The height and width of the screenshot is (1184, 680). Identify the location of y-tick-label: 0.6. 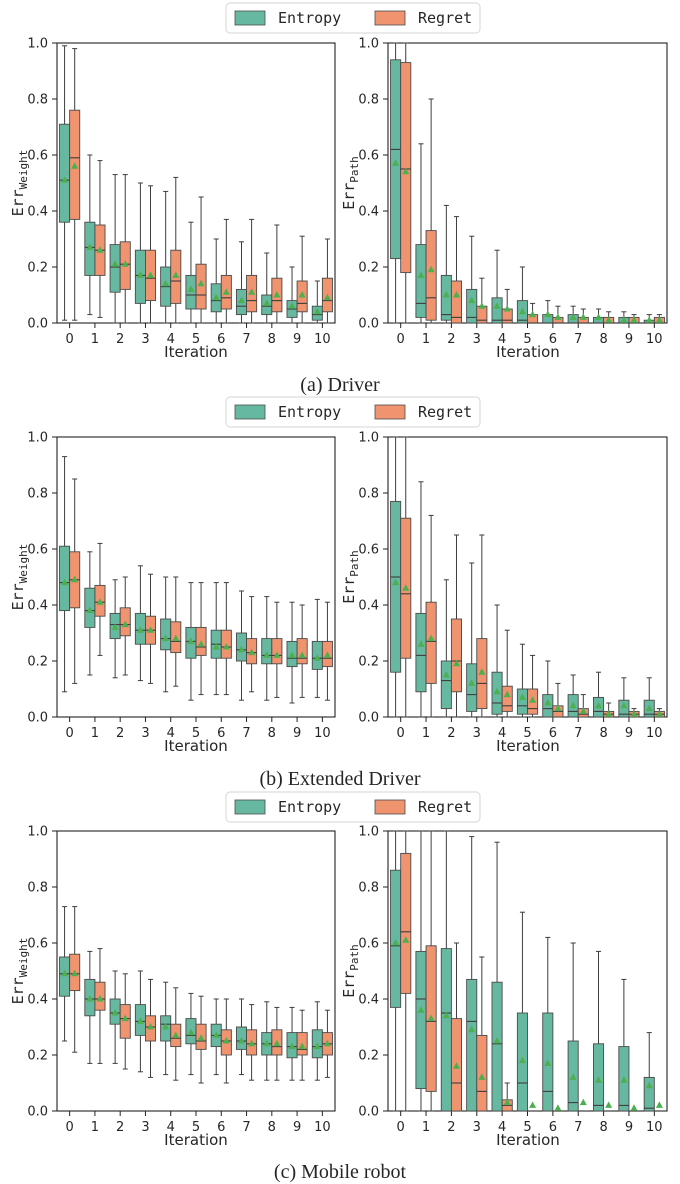
(368, 944).